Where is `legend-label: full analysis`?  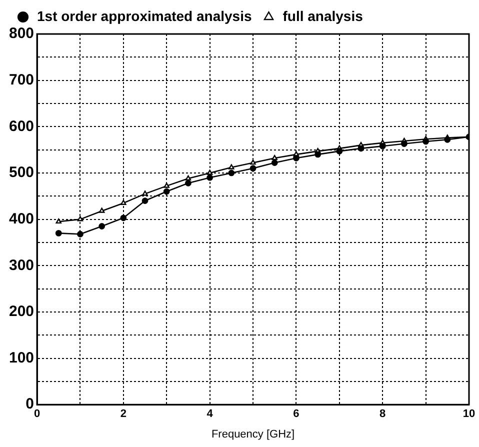 legend-label: full analysis is located at coordinates (323, 16).